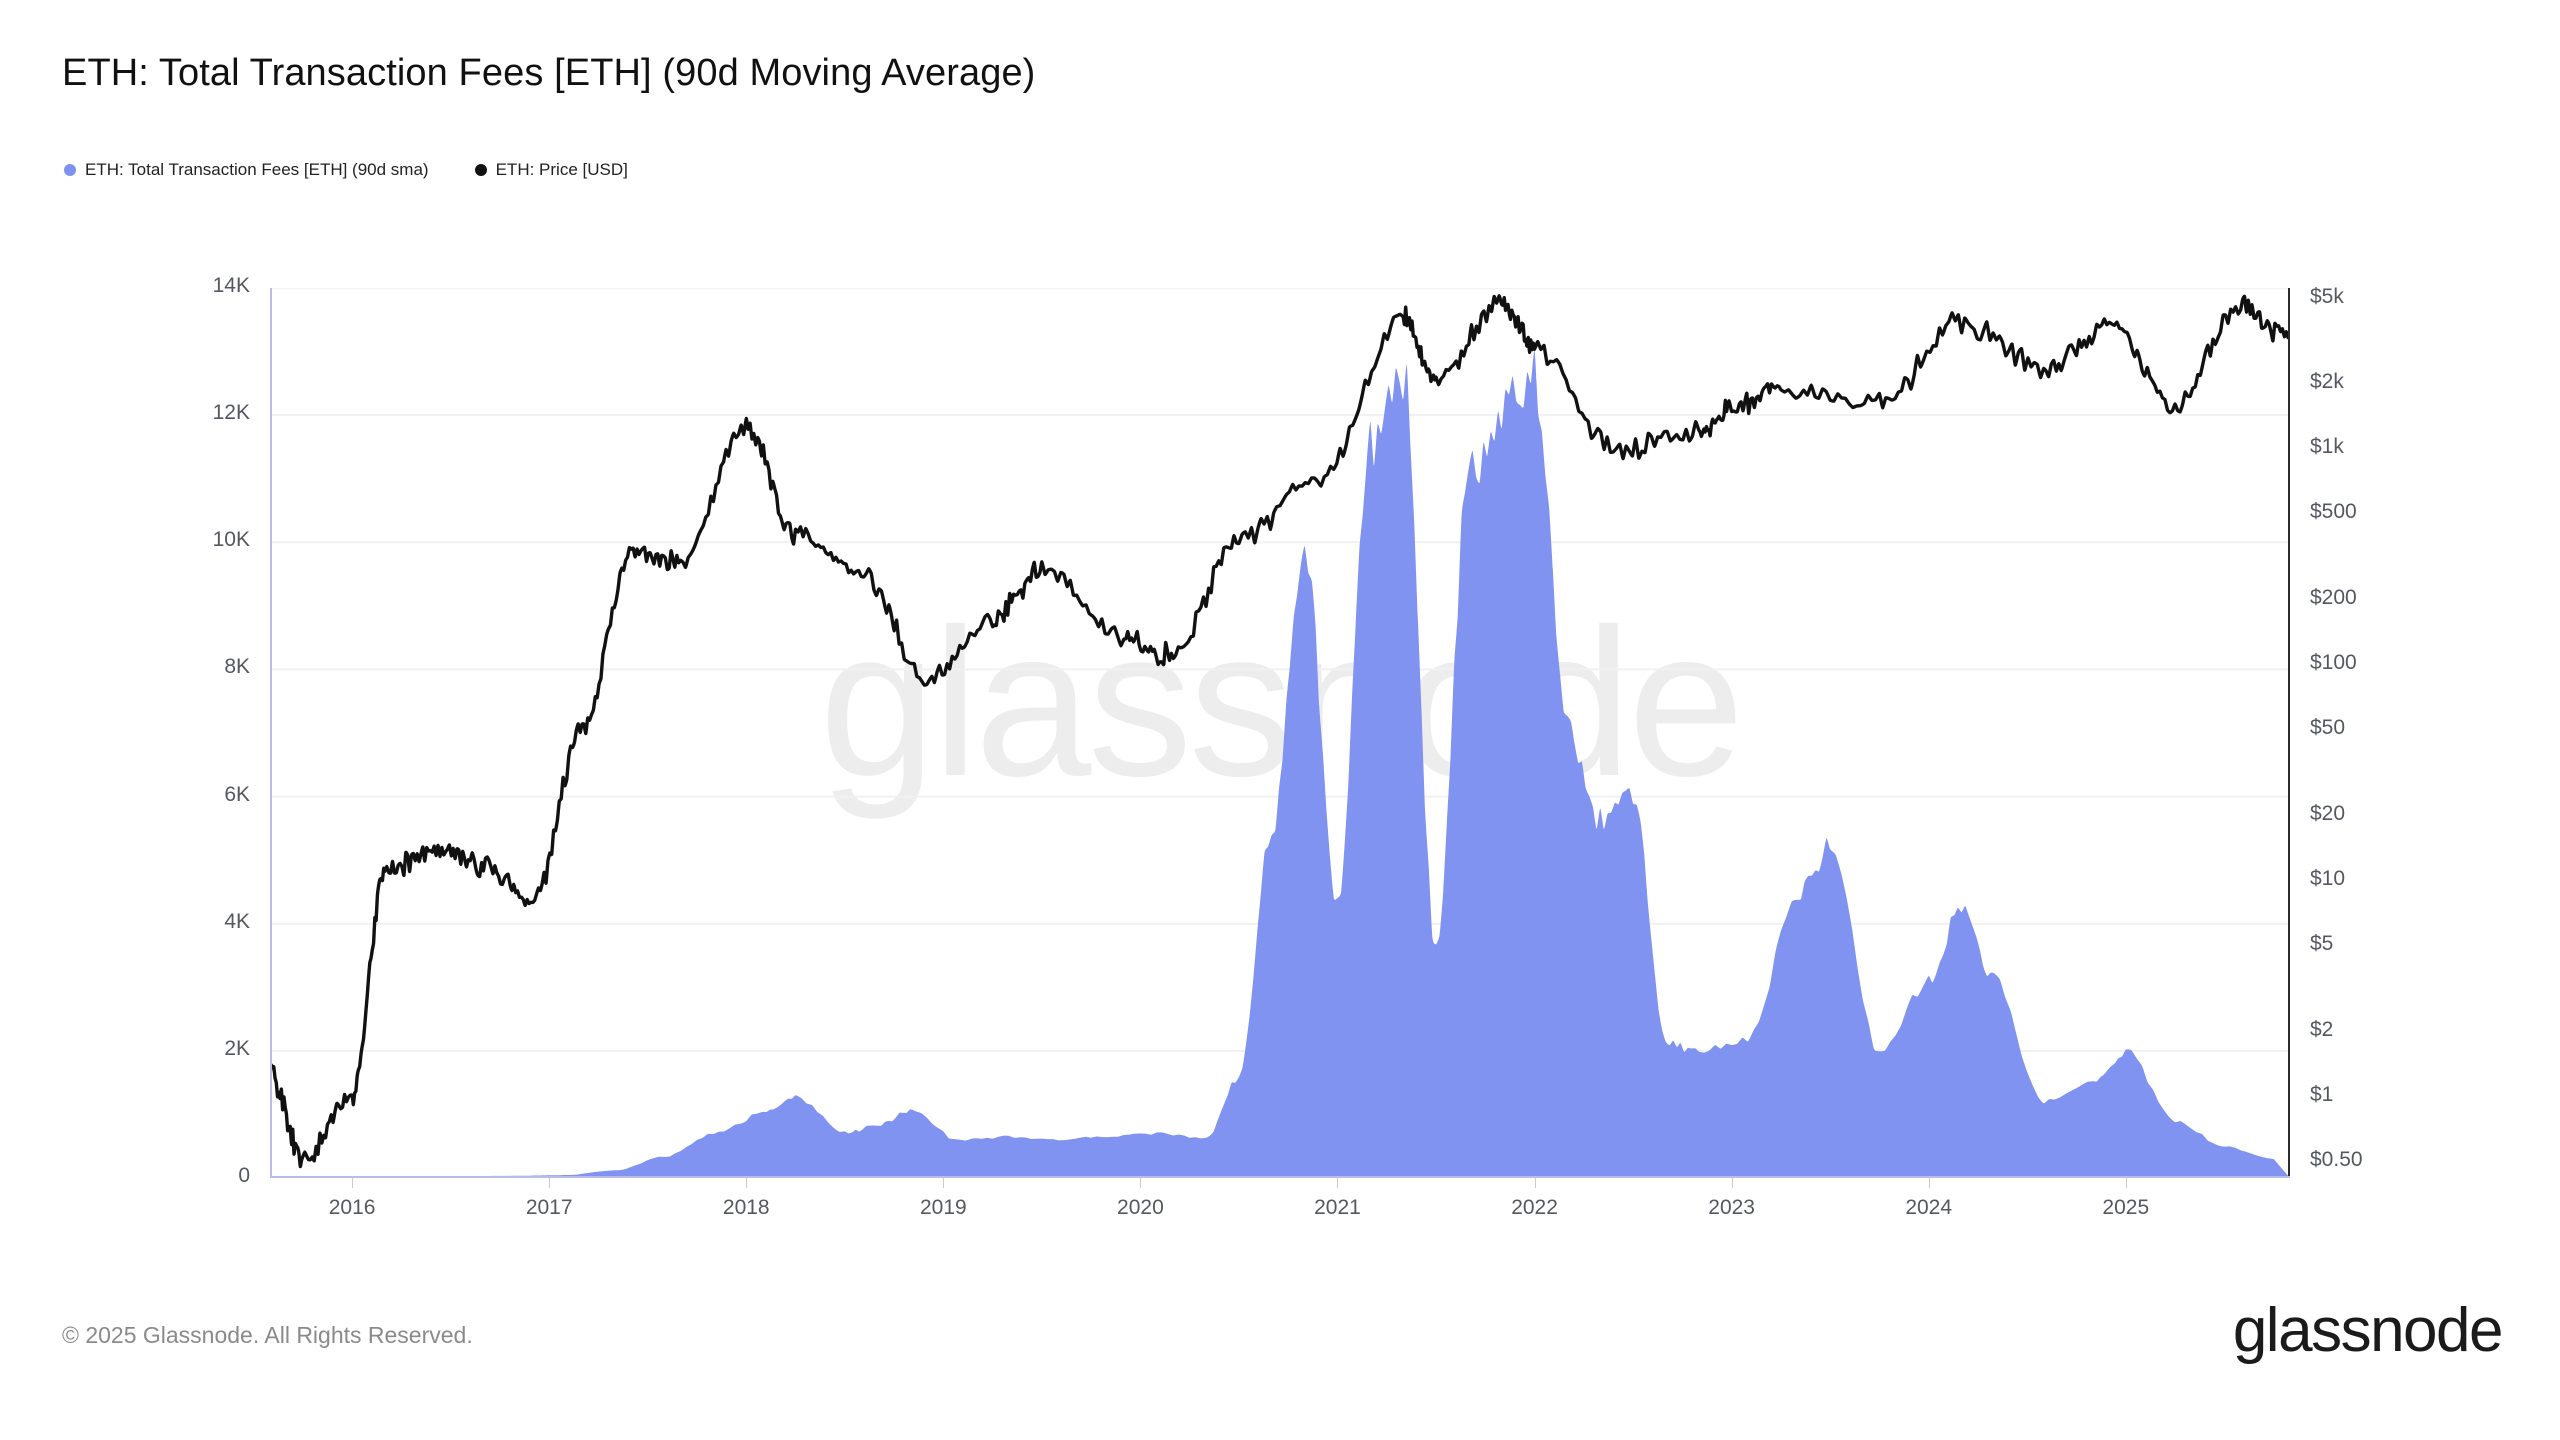 The image size is (2560, 1440). Describe the element at coordinates (1534, 1207) in the screenshot. I see `x-axis-tick-label: 2022` at that location.